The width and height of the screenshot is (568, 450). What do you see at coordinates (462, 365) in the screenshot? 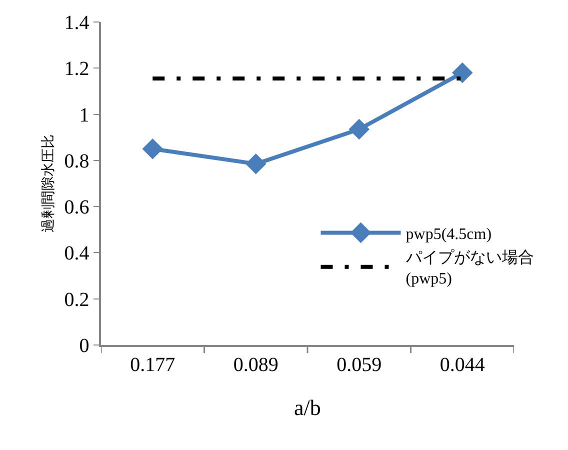
I see `x-tick-label: 0.044` at bounding box center [462, 365].